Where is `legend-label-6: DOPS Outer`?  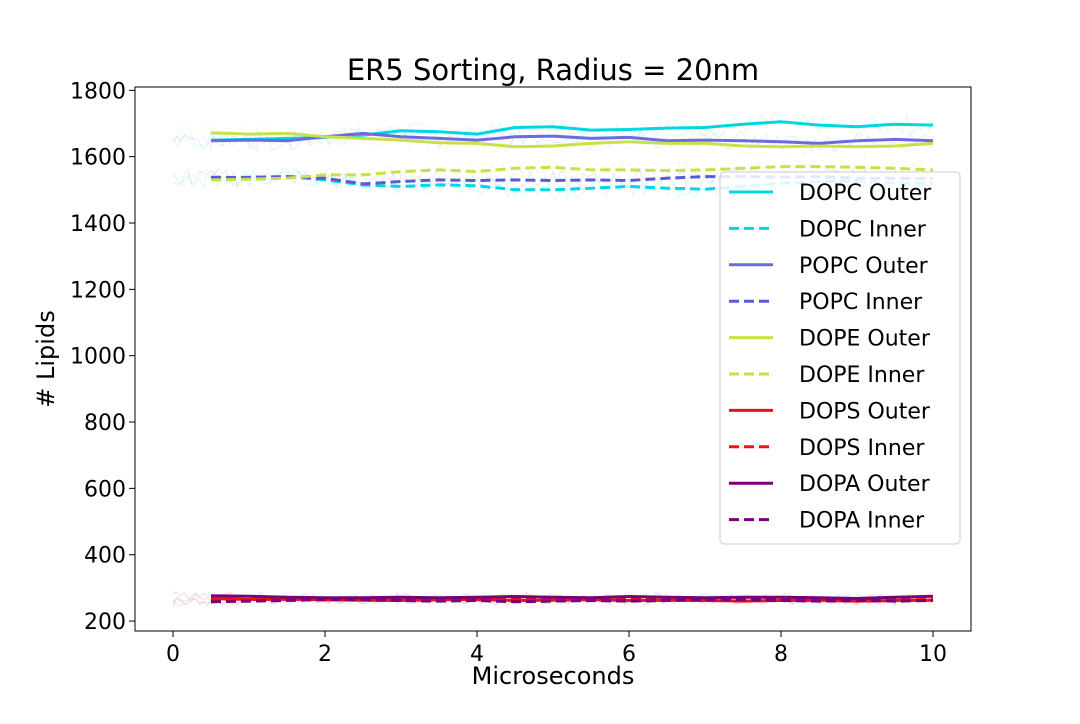 legend-label-6: DOPS Outer is located at coordinates (865, 411).